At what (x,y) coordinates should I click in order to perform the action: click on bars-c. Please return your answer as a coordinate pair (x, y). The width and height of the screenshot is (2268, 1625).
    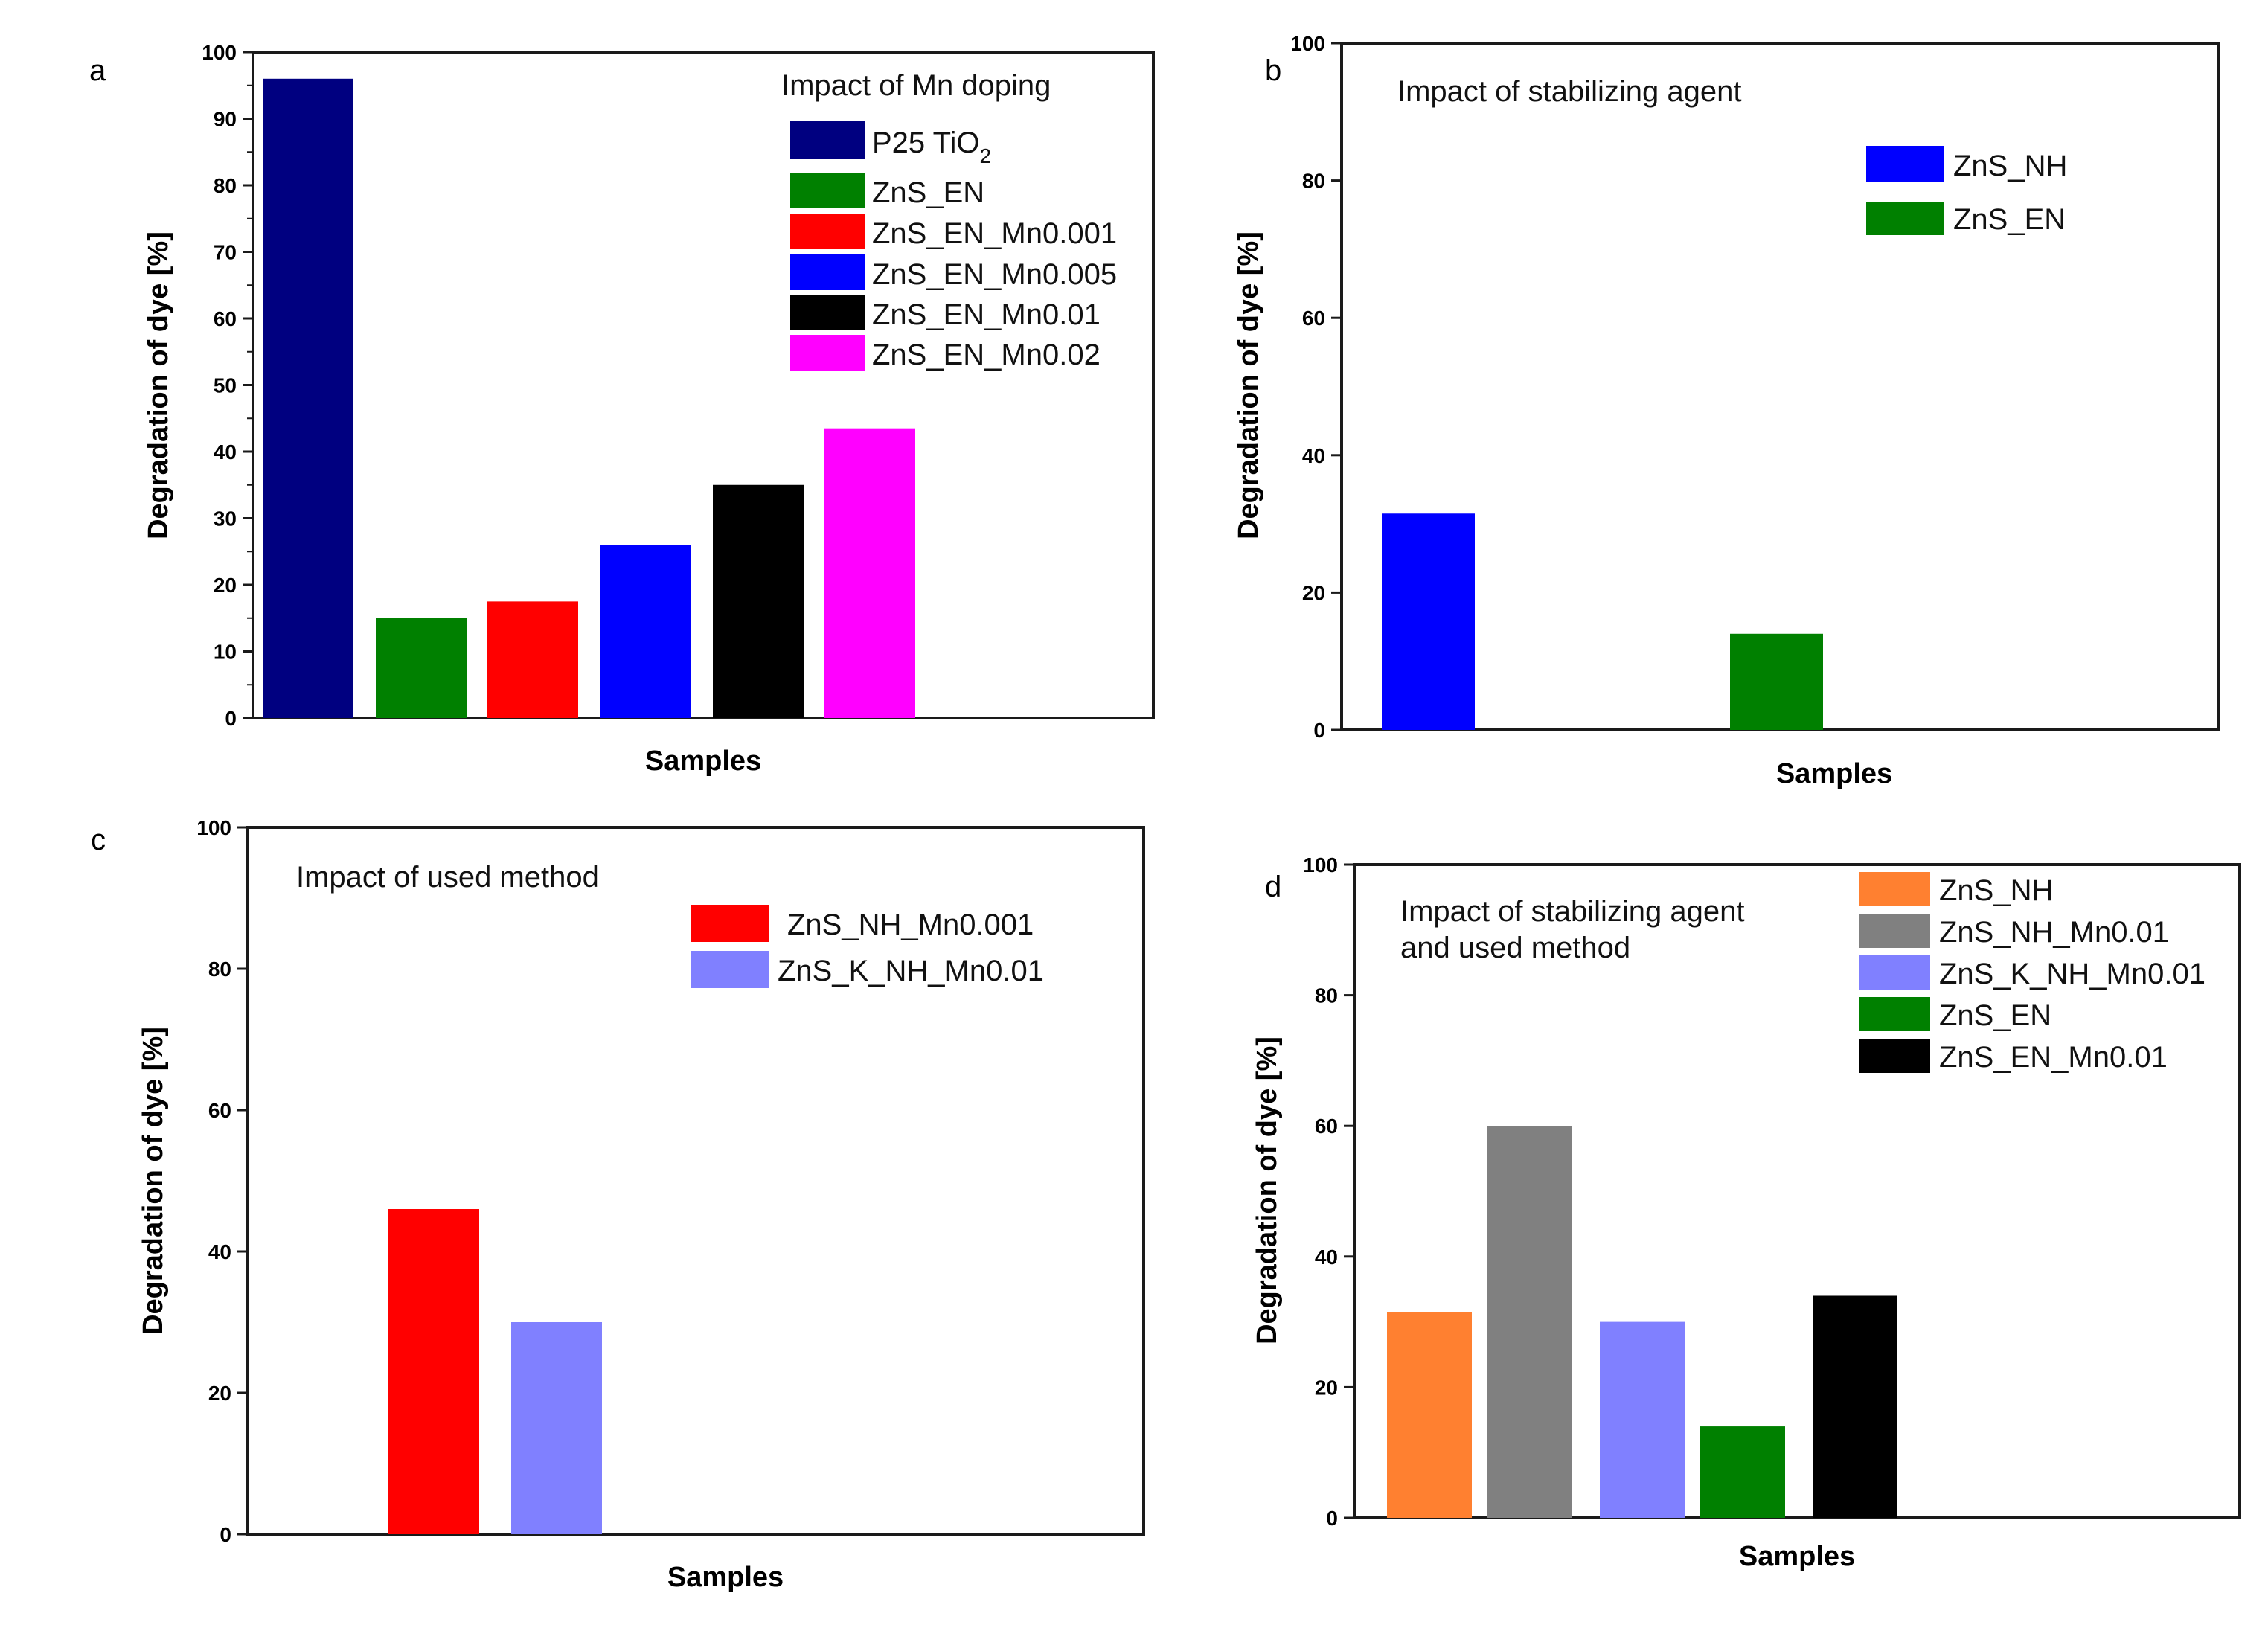
    Looking at the image, I should click on (495, 1371).